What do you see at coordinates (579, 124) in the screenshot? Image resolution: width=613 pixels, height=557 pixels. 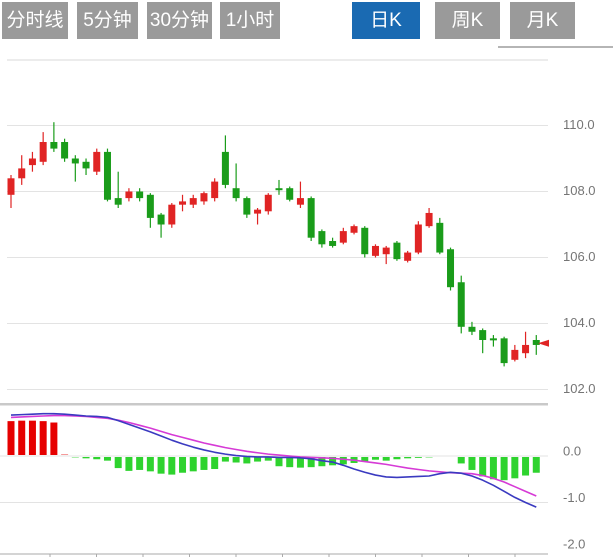 I see `price-axis-label: 110.0` at bounding box center [579, 124].